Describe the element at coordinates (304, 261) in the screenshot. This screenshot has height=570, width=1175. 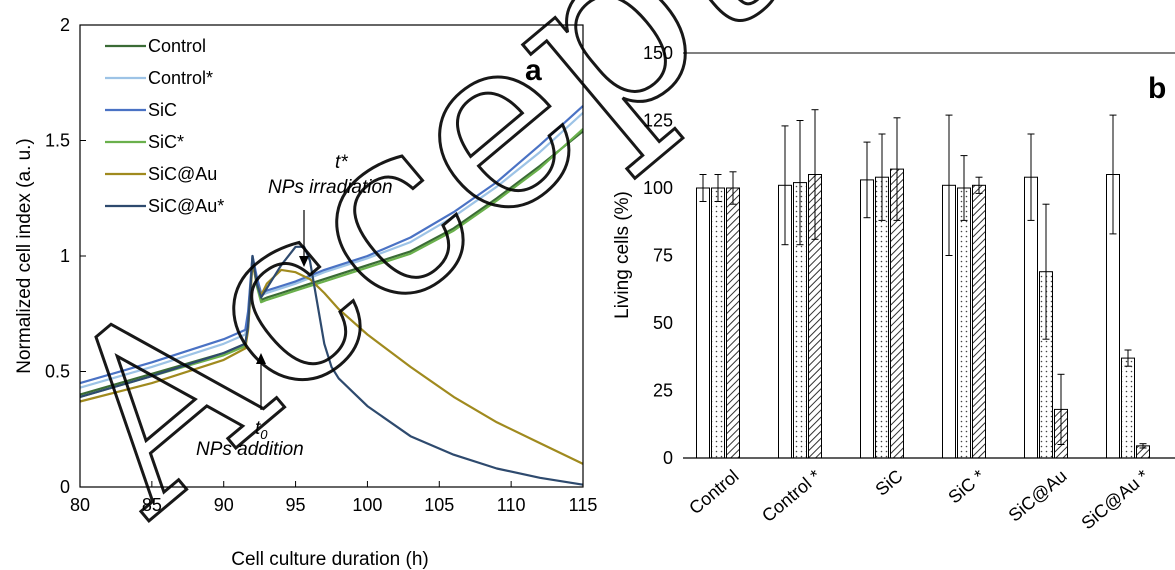
I see `annotation-irradiation-arrowhead` at that location.